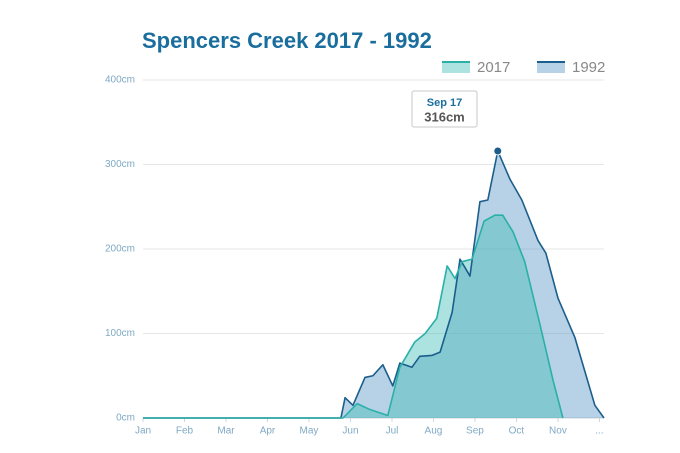 The image size is (680, 453). I want to click on tooltip-box, so click(444, 109).